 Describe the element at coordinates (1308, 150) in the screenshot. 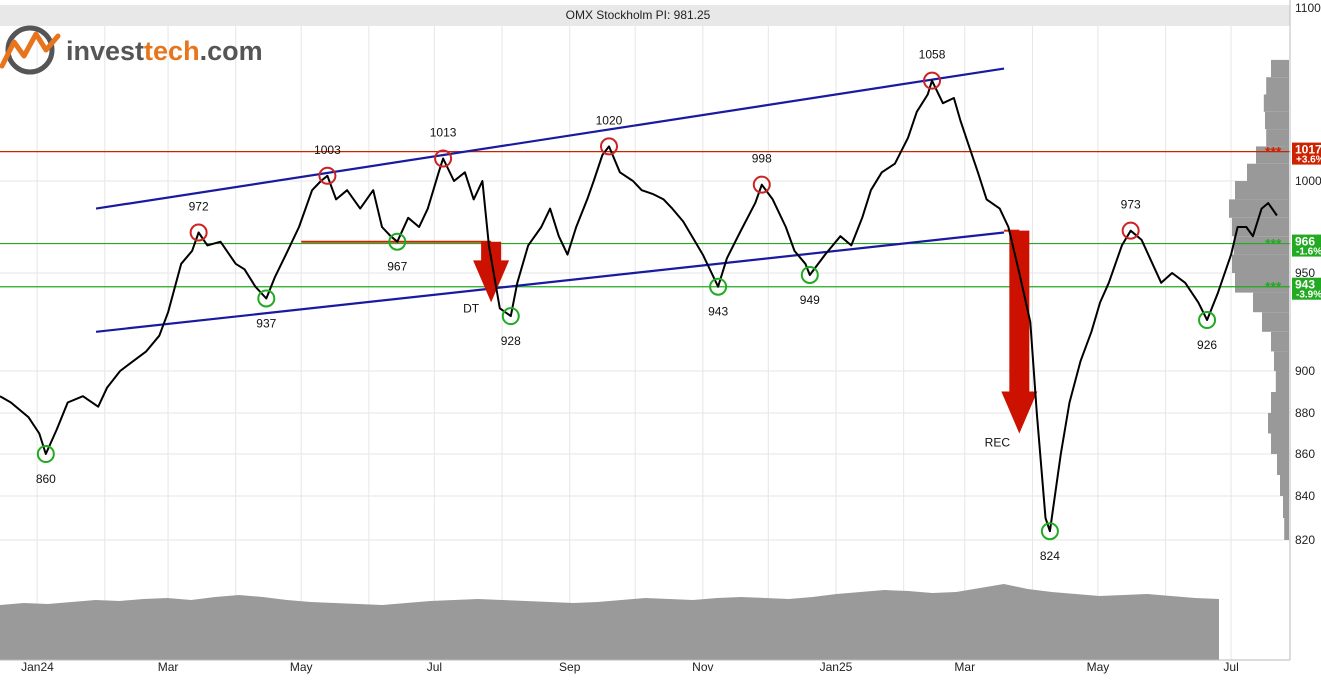

I see `level-tag-value: 1017` at that location.